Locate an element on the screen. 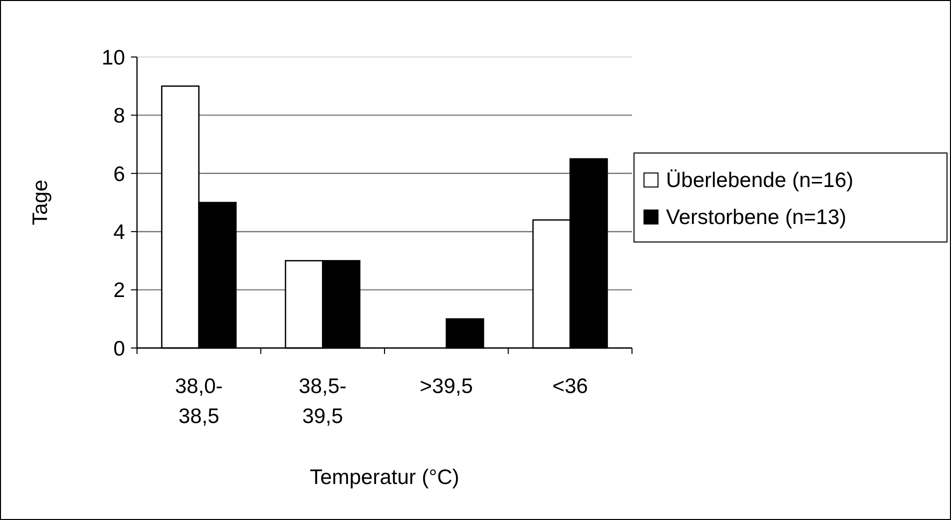 The image size is (951, 520). y-tick-label: 0 is located at coordinates (119, 348).